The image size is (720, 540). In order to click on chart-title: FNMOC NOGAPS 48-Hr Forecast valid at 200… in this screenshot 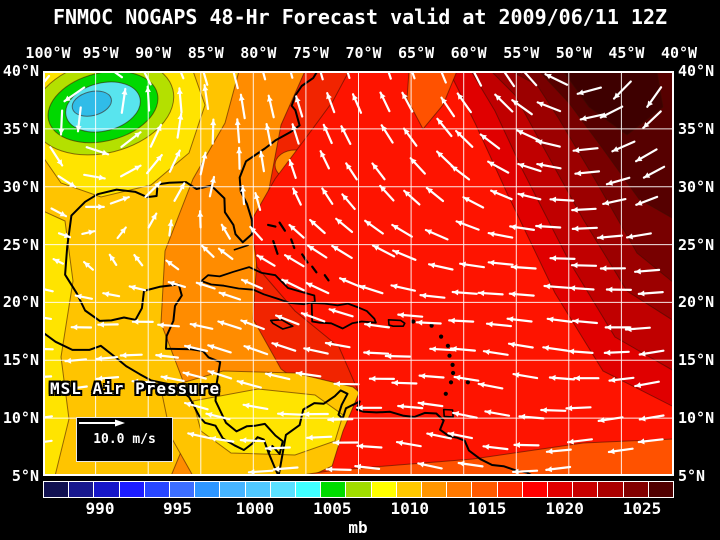, I will do `click(360, 17)`.